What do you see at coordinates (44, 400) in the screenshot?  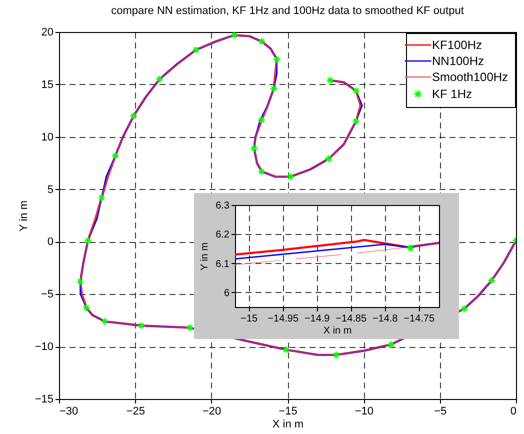 I see `y-tick-label: −15` at bounding box center [44, 400].